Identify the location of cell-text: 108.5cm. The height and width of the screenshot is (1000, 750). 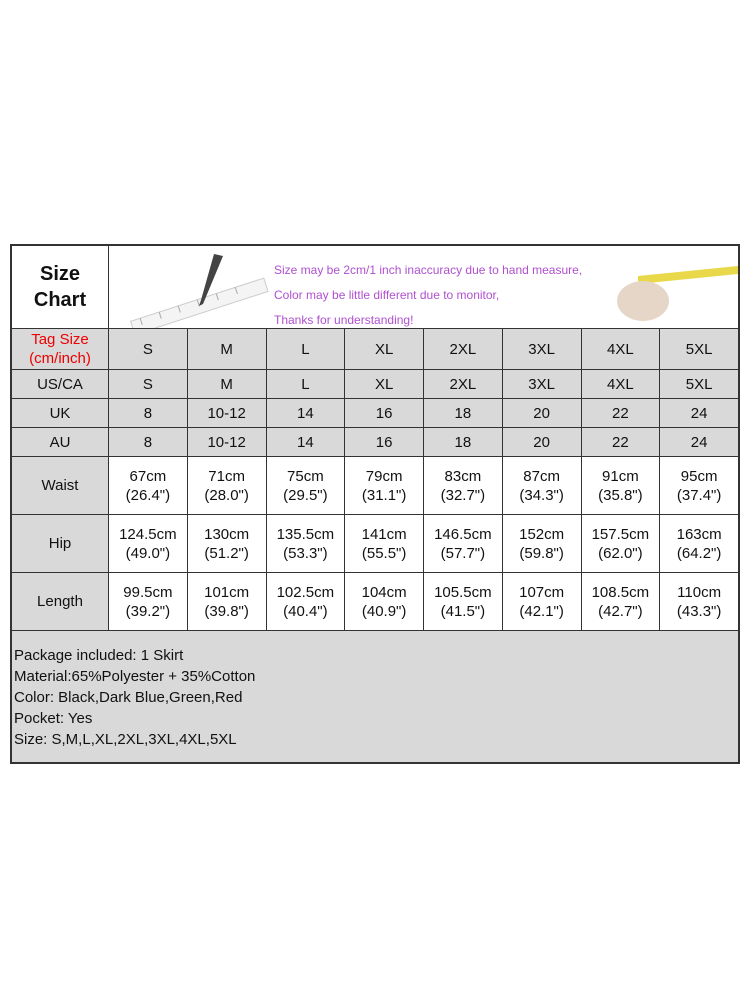
(620, 592).